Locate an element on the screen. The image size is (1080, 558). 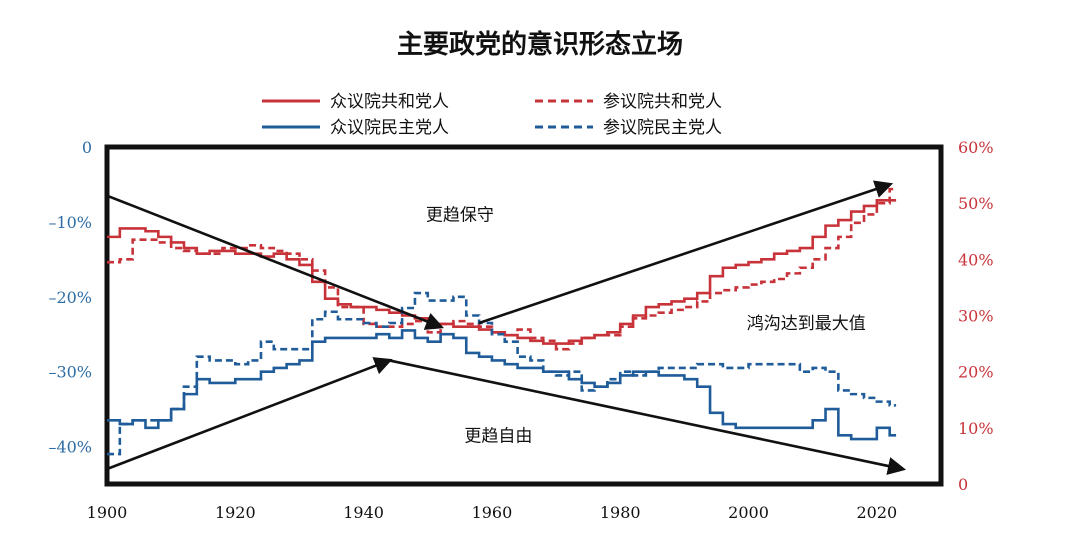
x-tick-label: 1940 is located at coordinates (363, 512).